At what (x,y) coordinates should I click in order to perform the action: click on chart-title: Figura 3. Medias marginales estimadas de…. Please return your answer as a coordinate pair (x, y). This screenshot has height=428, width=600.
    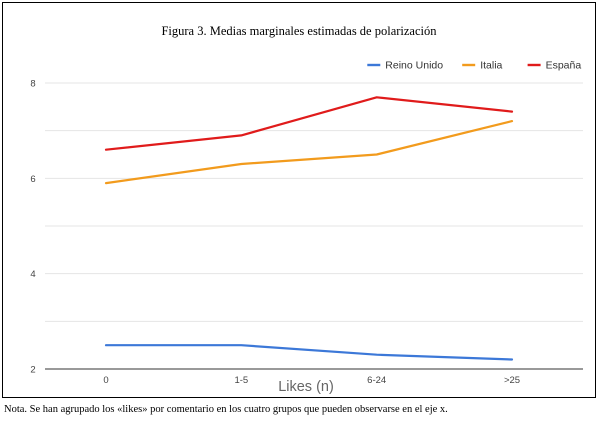
    Looking at the image, I should click on (299, 31).